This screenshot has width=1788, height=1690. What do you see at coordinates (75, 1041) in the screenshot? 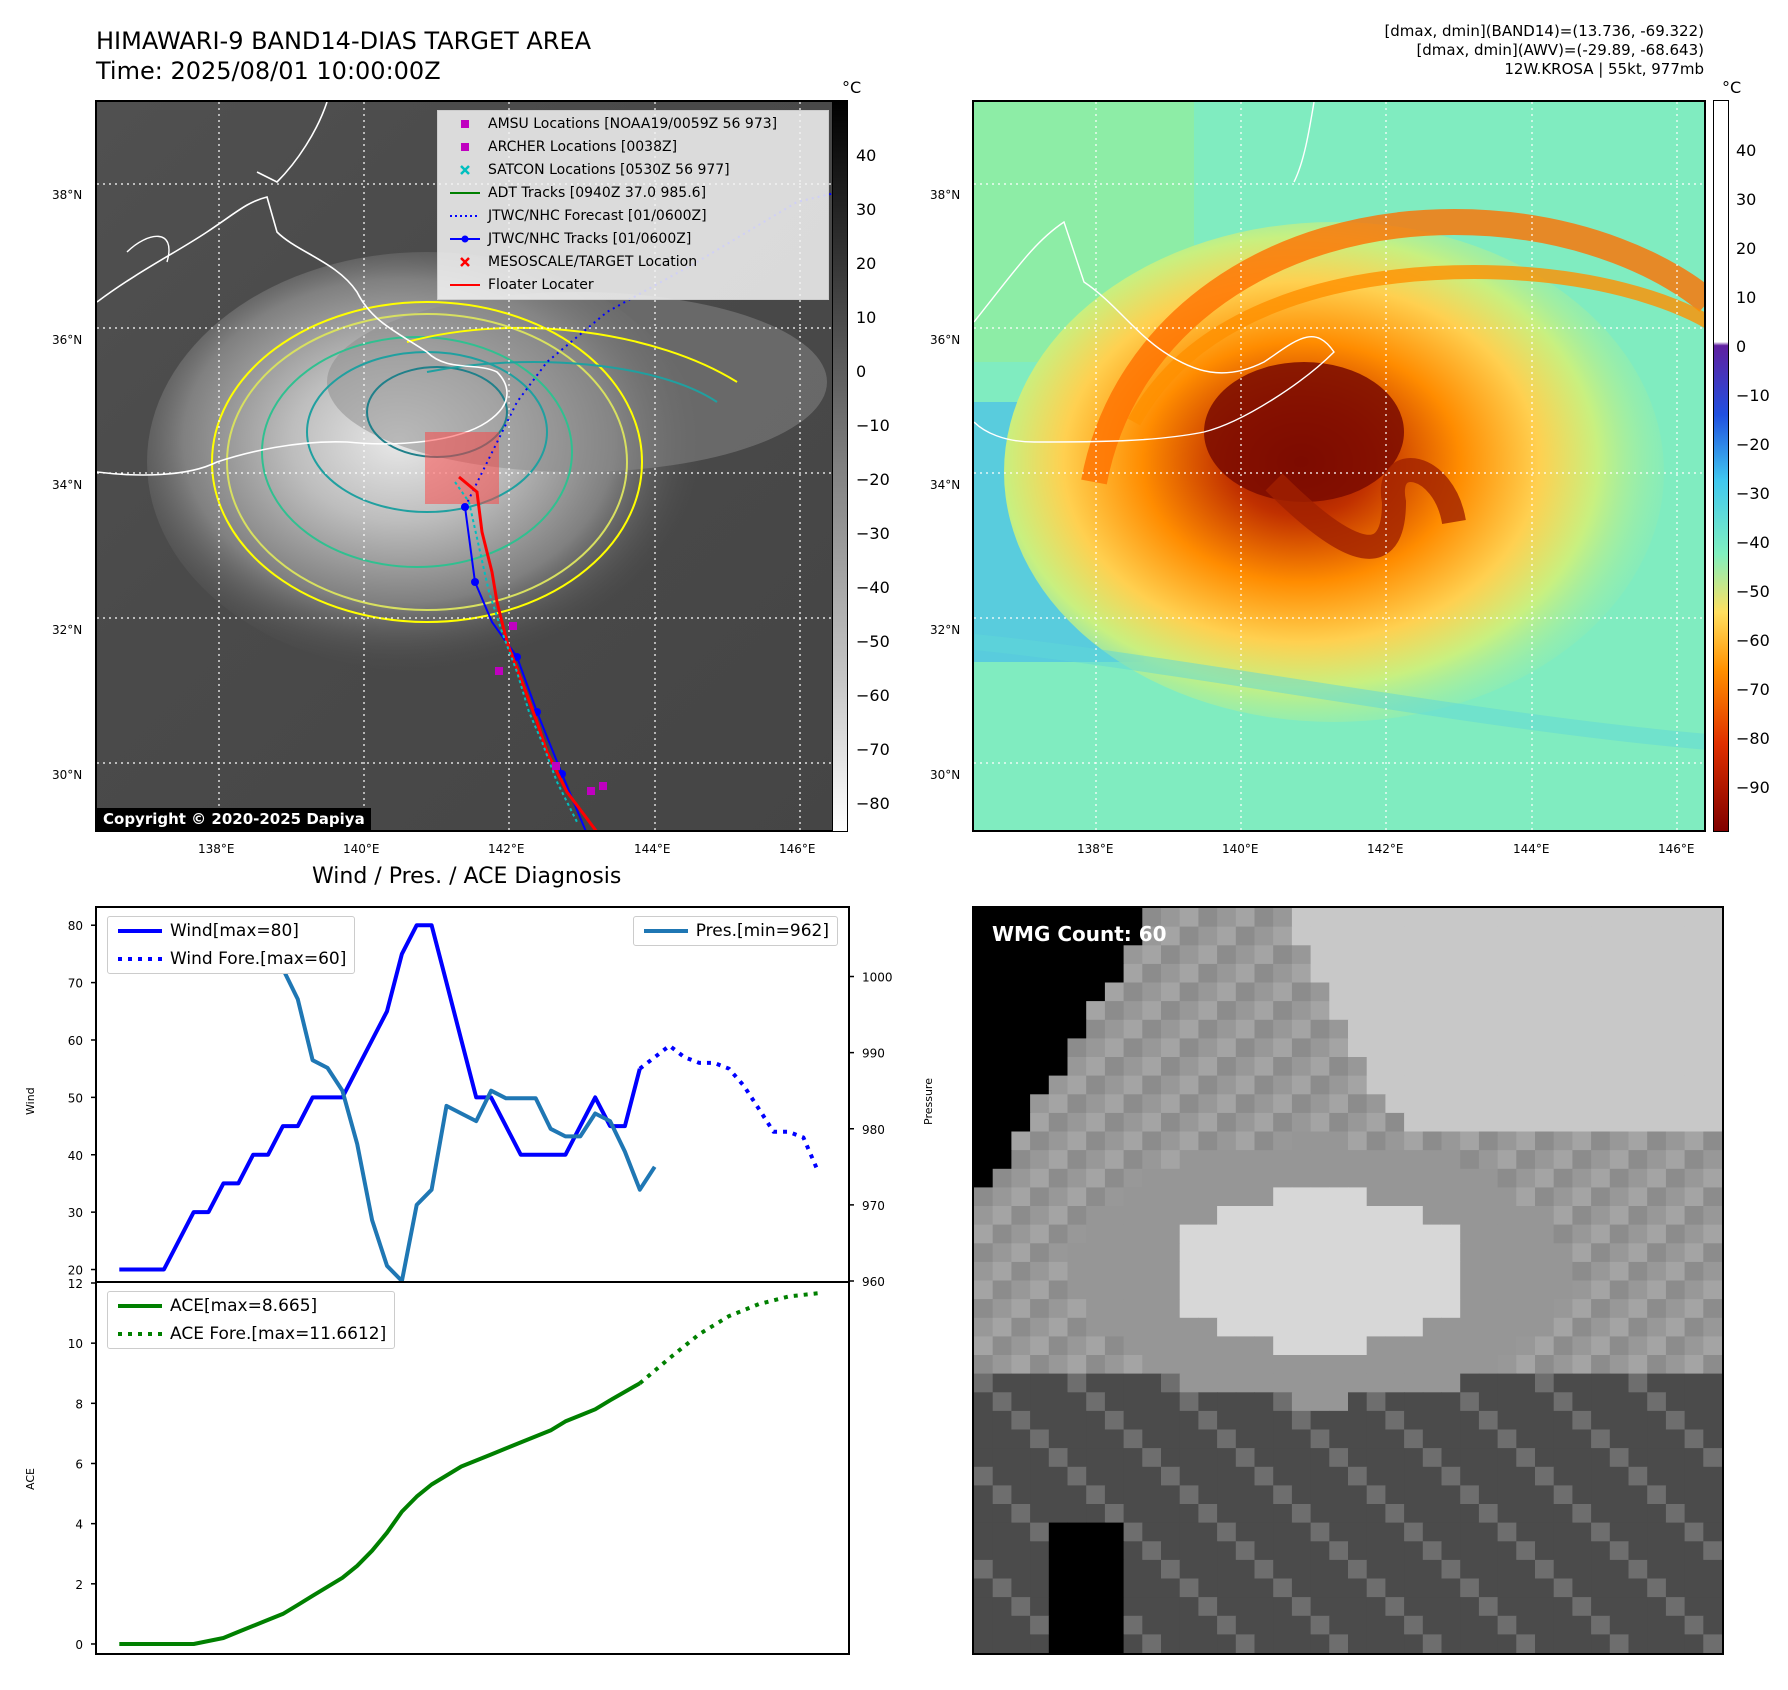
I see `wind-ytick-label: 60` at bounding box center [75, 1041].